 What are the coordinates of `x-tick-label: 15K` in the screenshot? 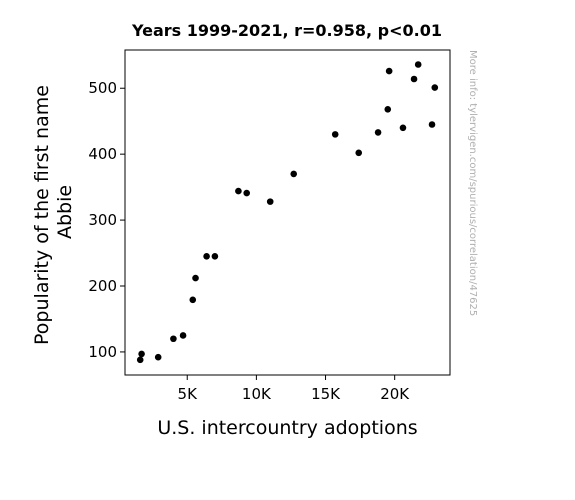 It's located at (326, 394).